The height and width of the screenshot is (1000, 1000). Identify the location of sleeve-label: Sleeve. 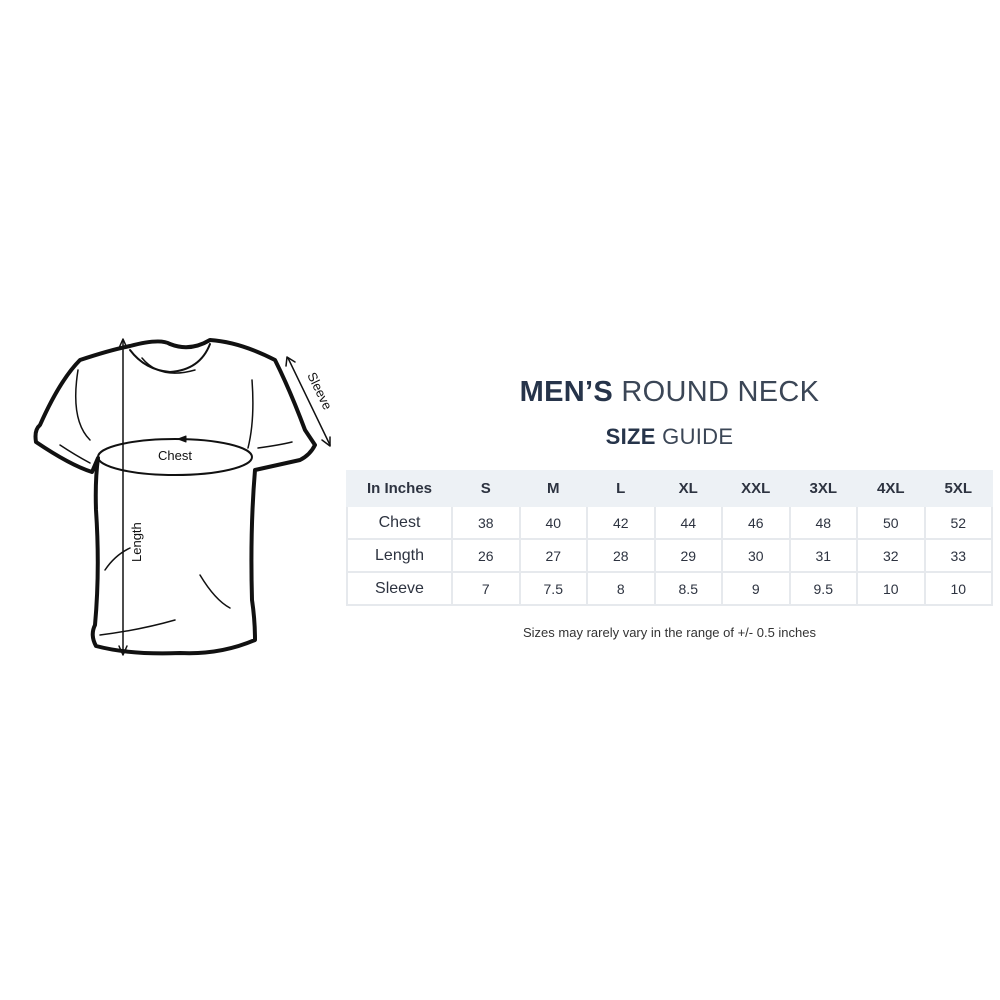
(319, 391).